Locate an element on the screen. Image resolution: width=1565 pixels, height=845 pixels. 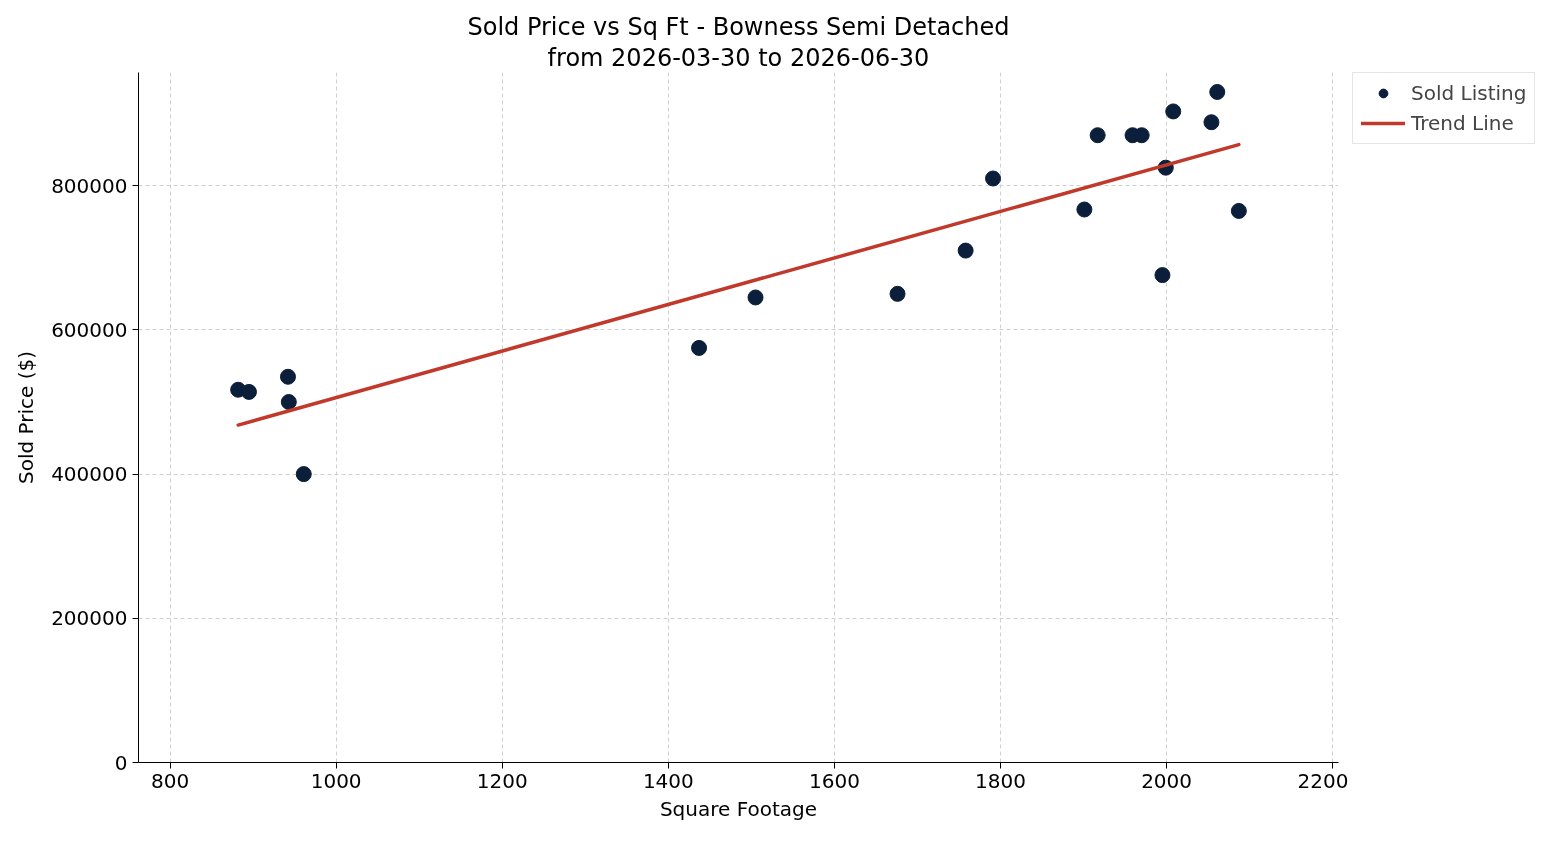
x-tick-label: 1400 is located at coordinates (668, 780).